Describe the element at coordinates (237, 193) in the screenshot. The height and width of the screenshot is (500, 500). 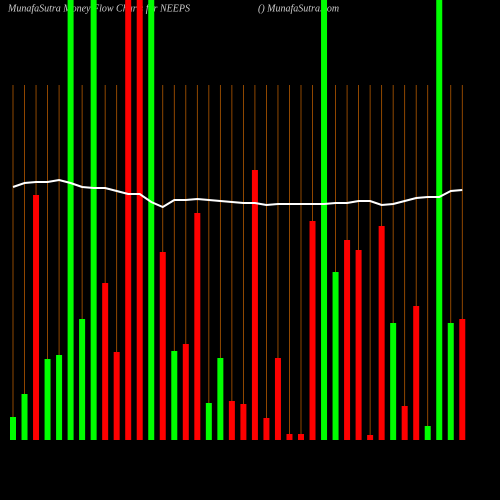
I see `line` at that location.